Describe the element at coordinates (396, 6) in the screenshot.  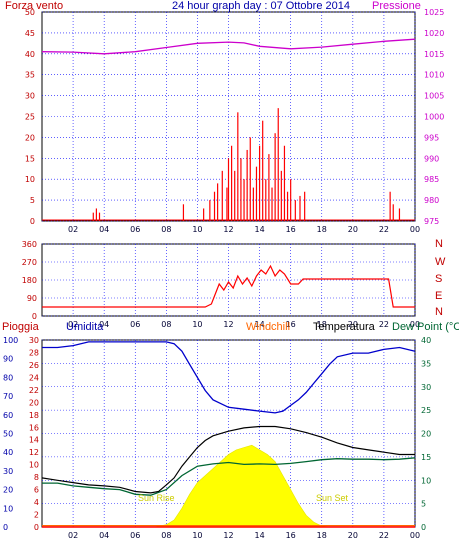
I see `pressure-label: Pressione` at that location.